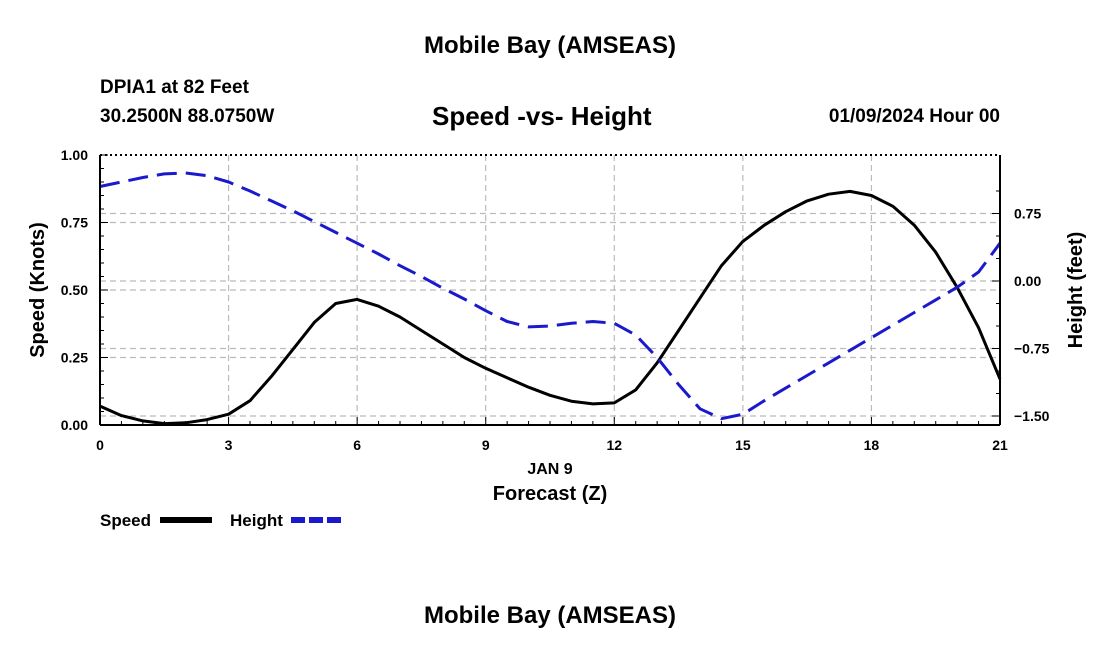  What do you see at coordinates (174, 87) in the screenshot?
I see `station-label: DPIA1 at 82 Feet` at bounding box center [174, 87].